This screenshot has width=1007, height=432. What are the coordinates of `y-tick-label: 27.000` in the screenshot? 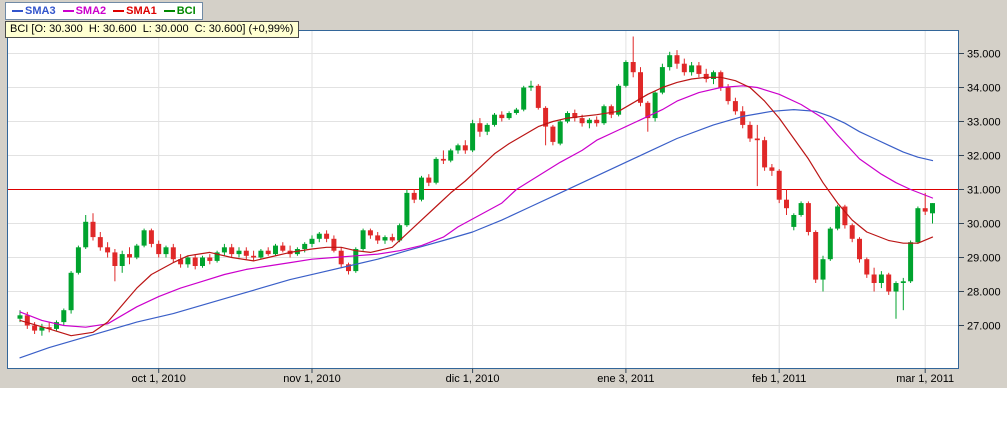 It's located at (984, 327).